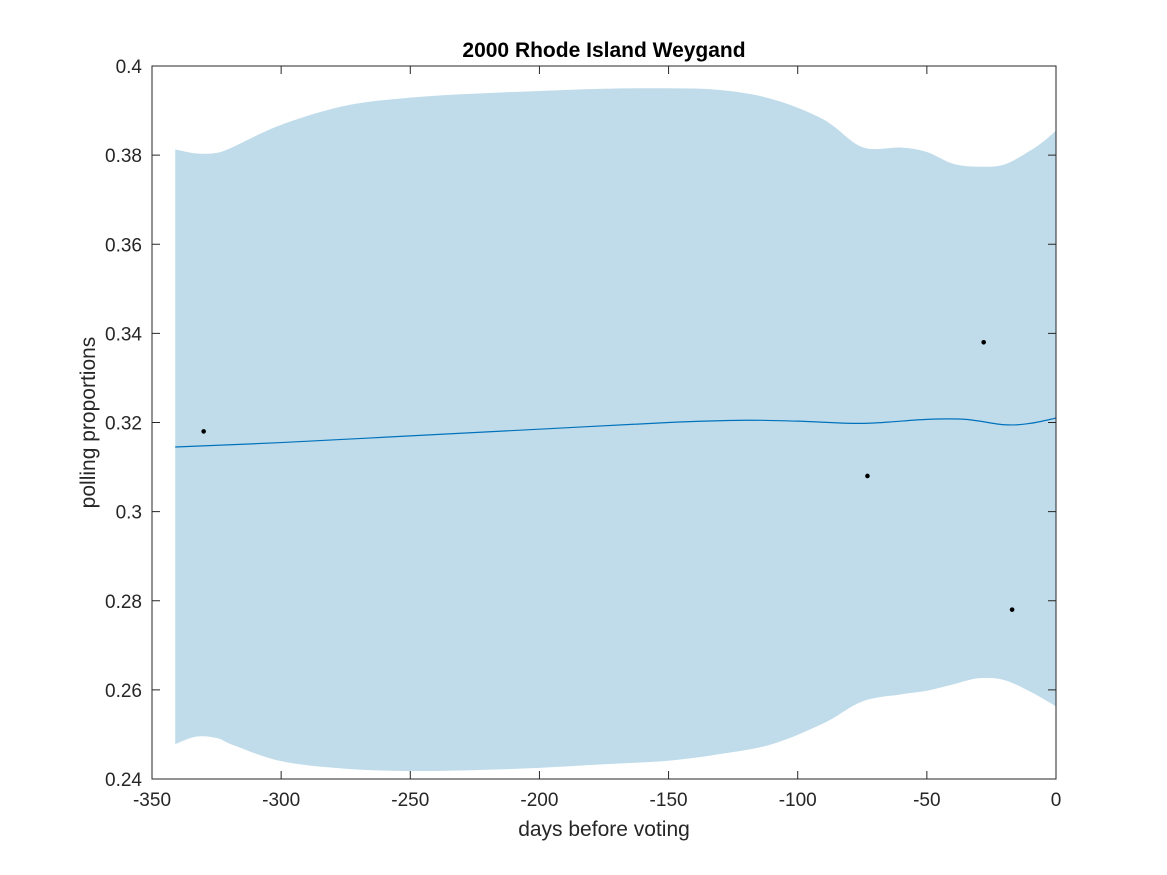 The image size is (1167, 875). Describe the element at coordinates (129, 513) in the screenshot. I see `y-tick-label: 0.3` at that location.